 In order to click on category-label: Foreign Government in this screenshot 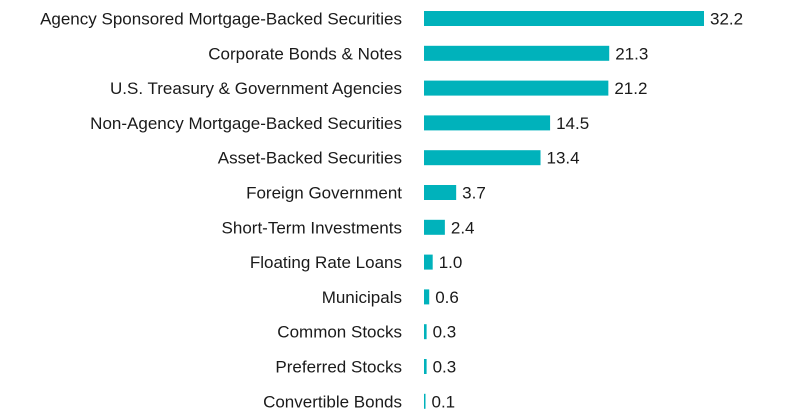, I will do `click(324, 193)`.